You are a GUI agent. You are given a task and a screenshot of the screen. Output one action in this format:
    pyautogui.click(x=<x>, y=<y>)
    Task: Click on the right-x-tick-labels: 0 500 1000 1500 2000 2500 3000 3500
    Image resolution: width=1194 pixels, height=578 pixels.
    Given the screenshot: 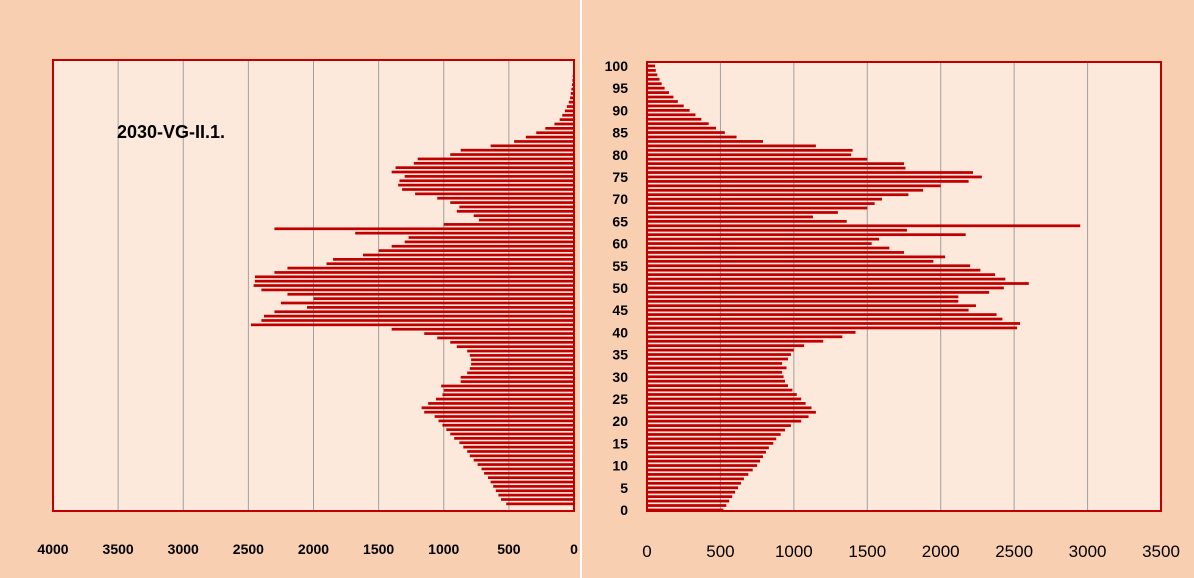 What is the action you would take?
    pyautogui.click(x=911, y=551)
    